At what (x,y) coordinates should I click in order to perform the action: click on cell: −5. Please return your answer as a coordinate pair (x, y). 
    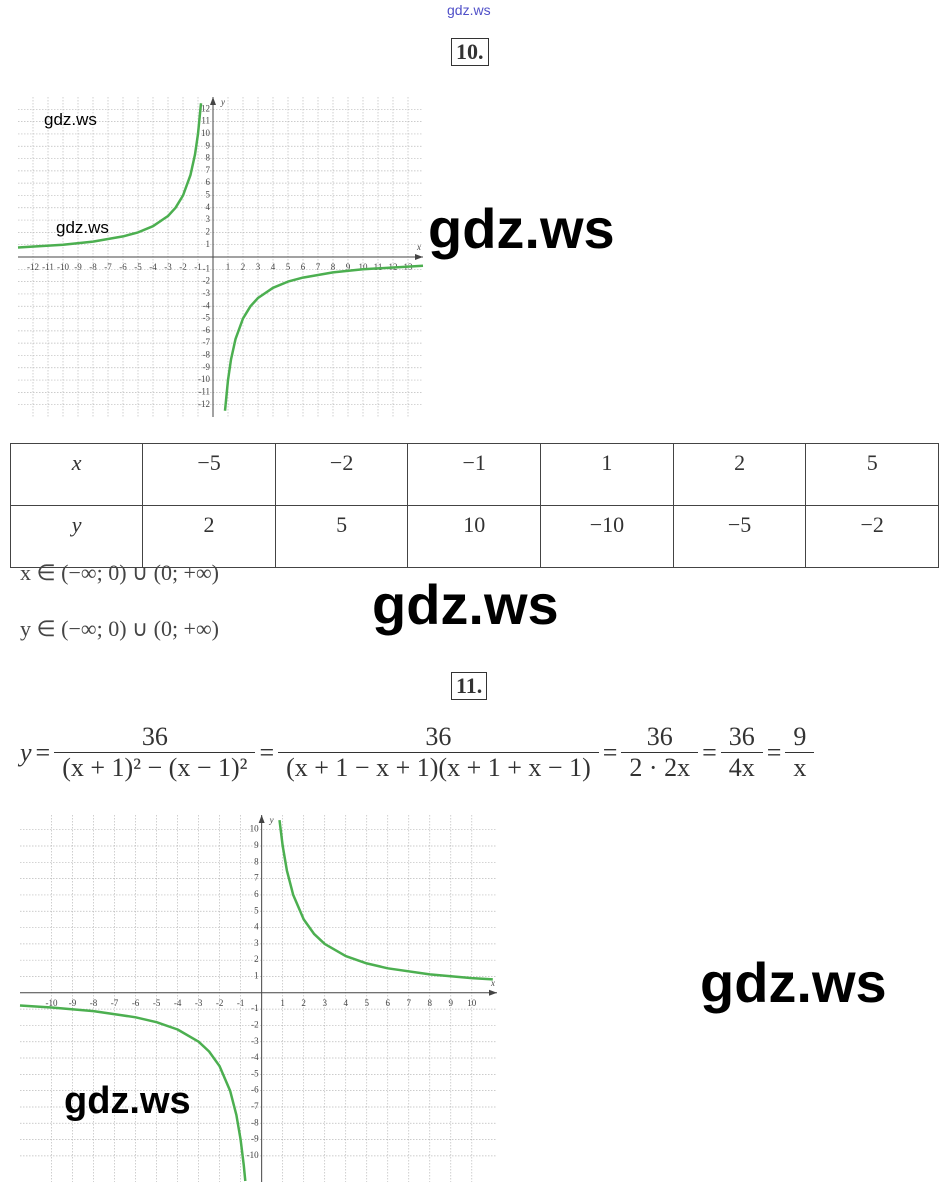
    Looking at the image, I should click on (739, 536).